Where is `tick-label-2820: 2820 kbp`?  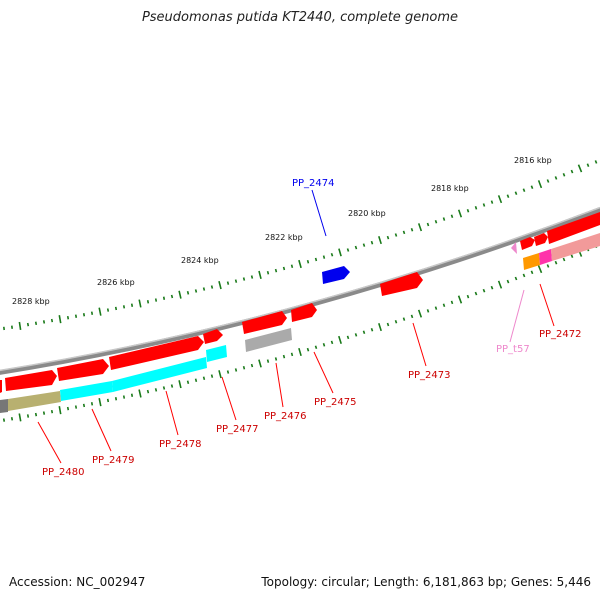
tick-label-2820: 2820 kbp is located at coordinates (367, 213).